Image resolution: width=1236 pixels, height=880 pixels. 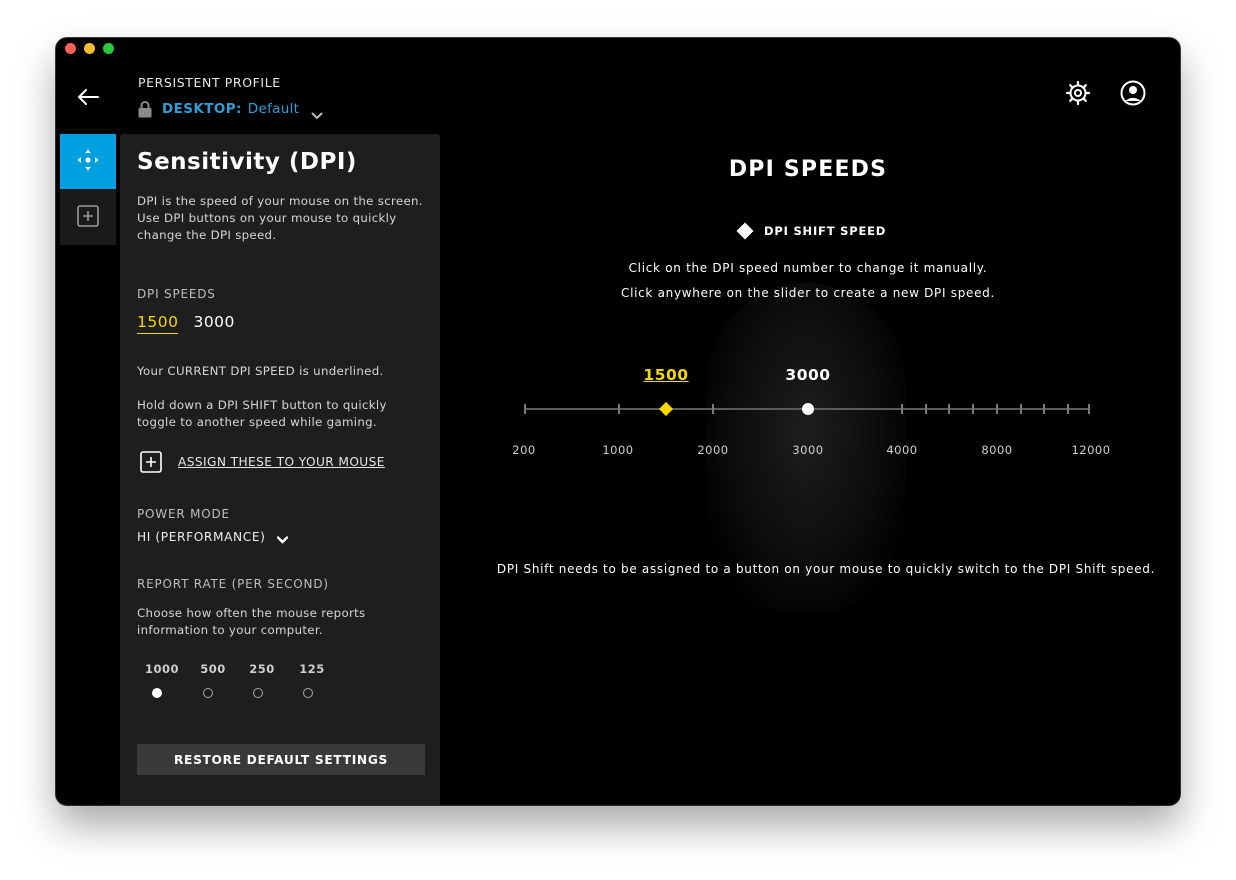 What do you see at coordinates (666, 409) in the screenshot?
I see `dpi-handle-current` at bounding box center [666, 409].